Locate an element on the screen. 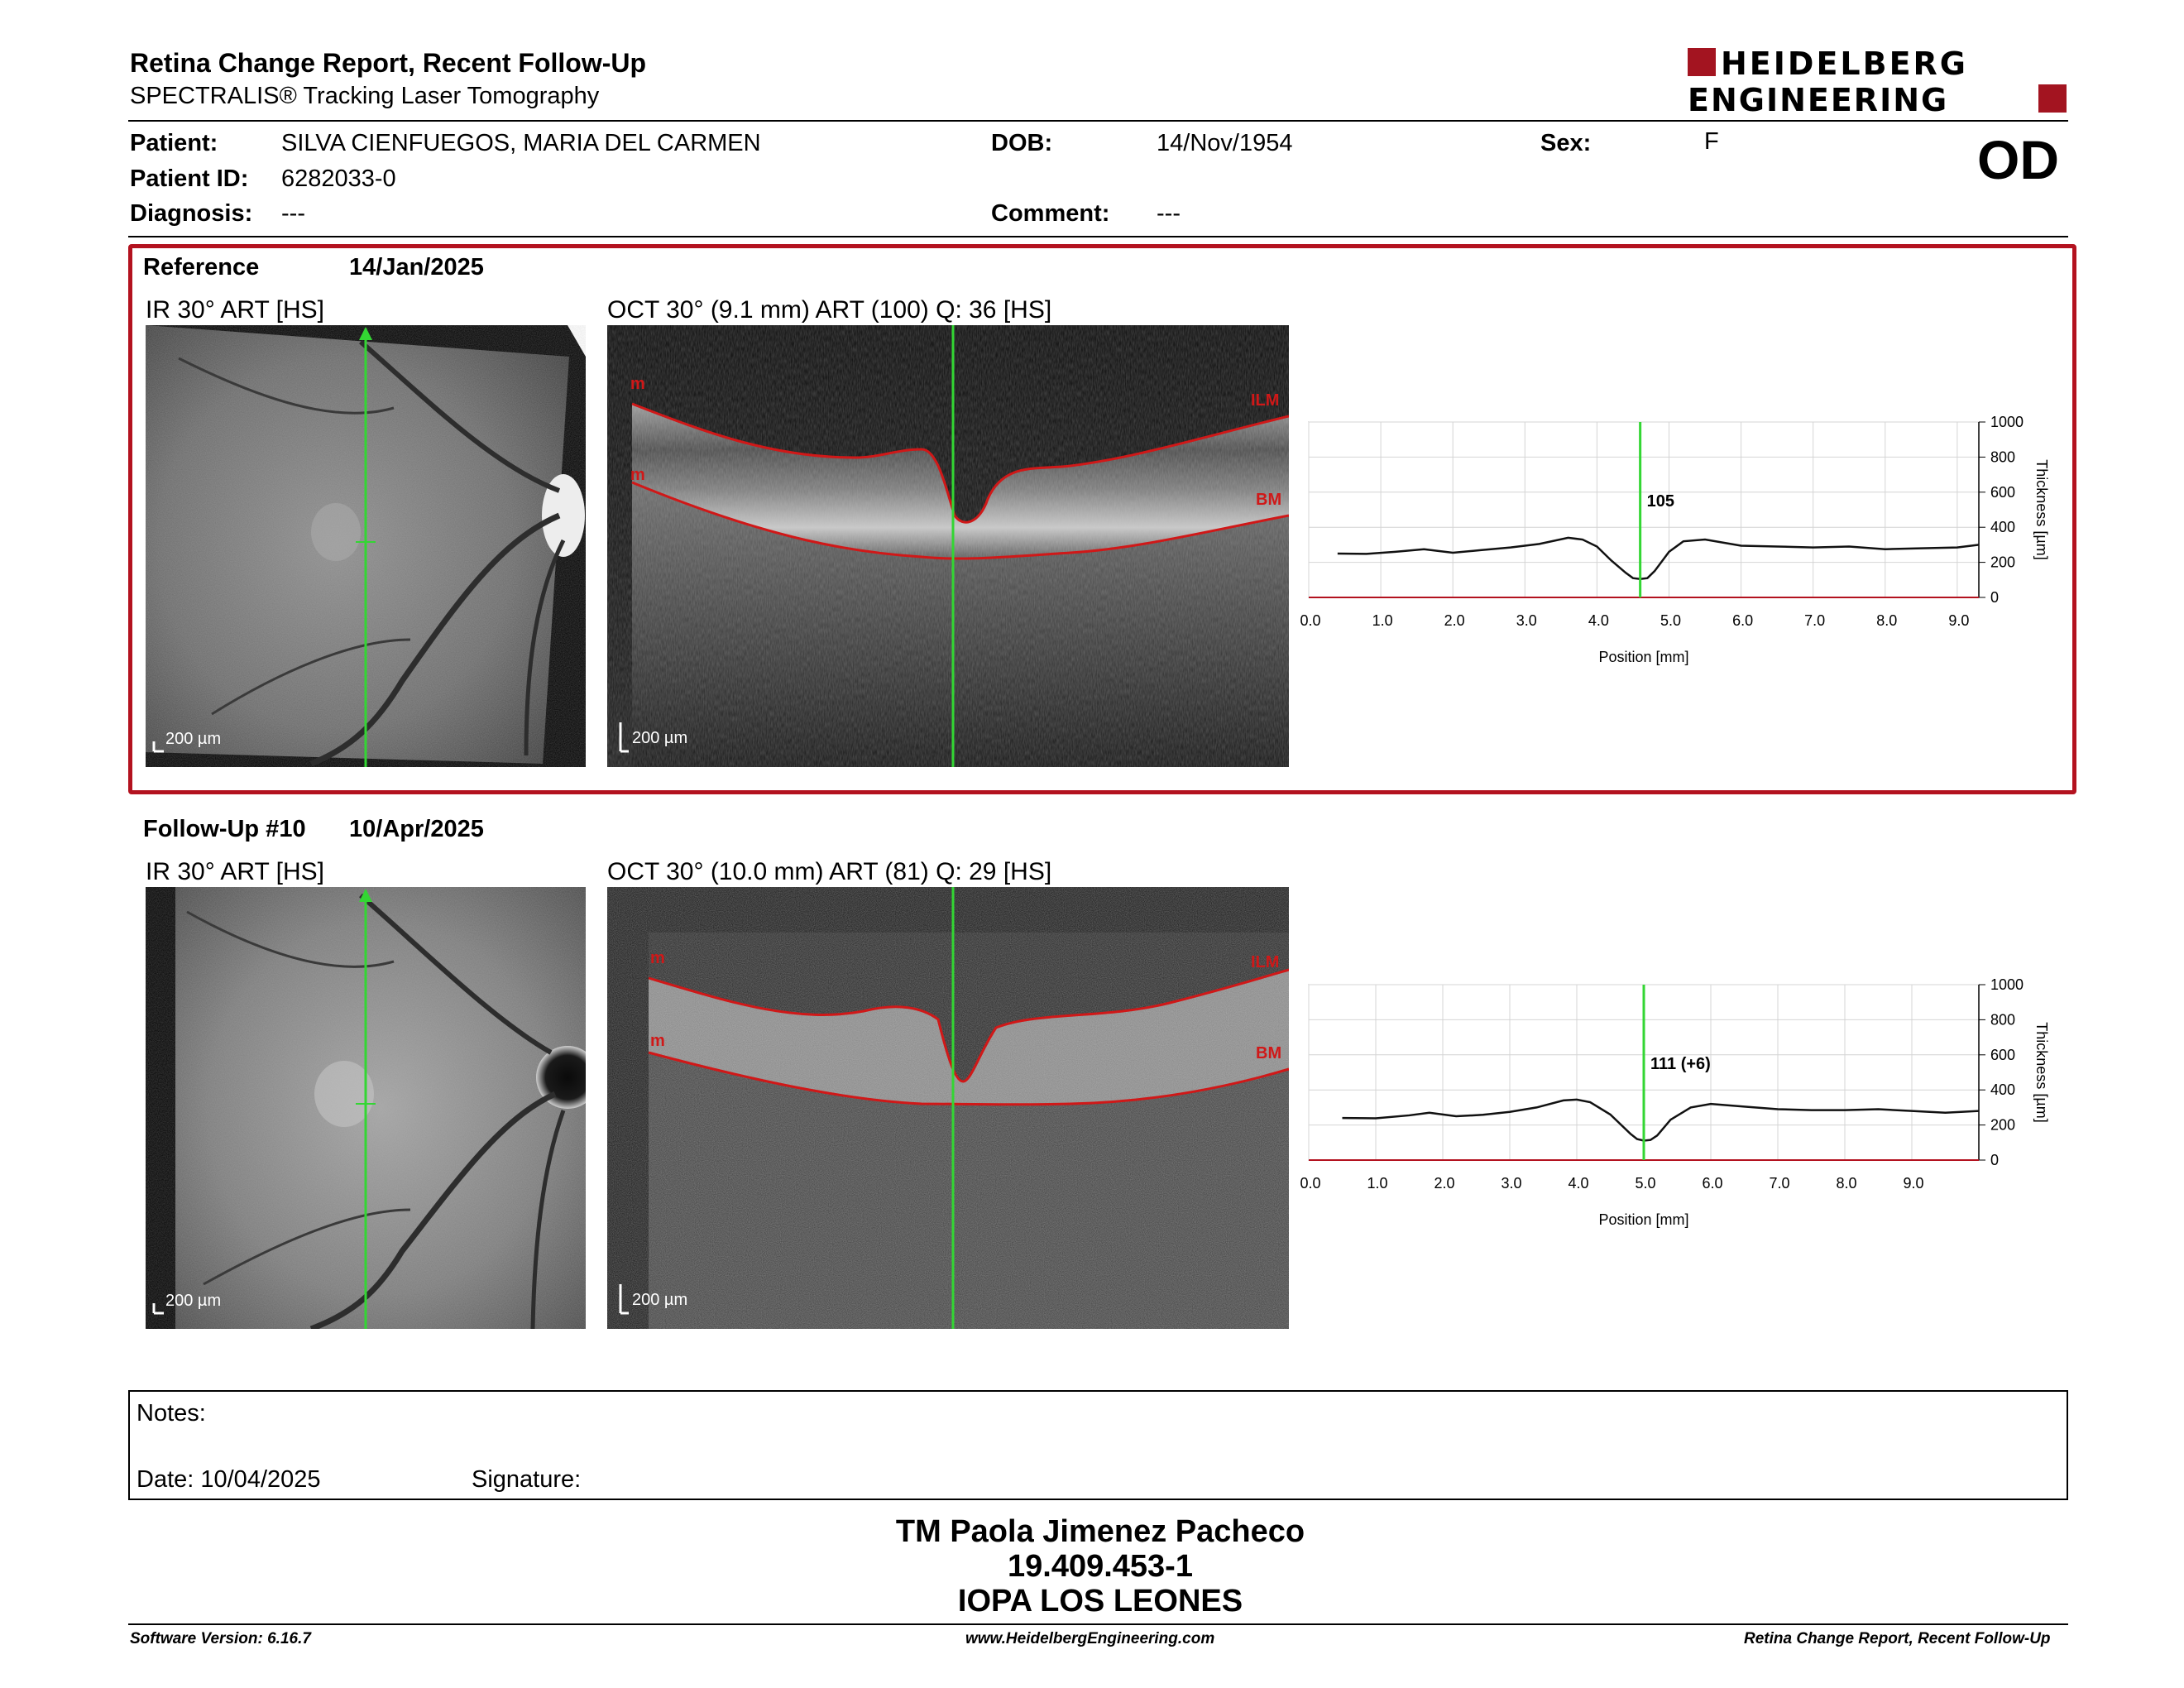 Image resolution: width=2184 pixels, height=1688 pixels. followup-m-label-bottom: m is located at coordinates (657, 1041).